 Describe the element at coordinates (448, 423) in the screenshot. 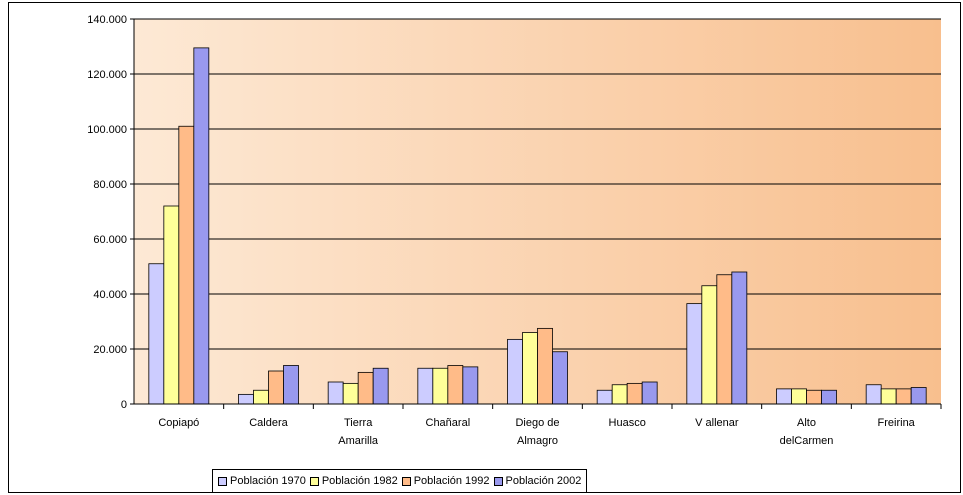

I see `x-tick-label: Chañaral` at that location.